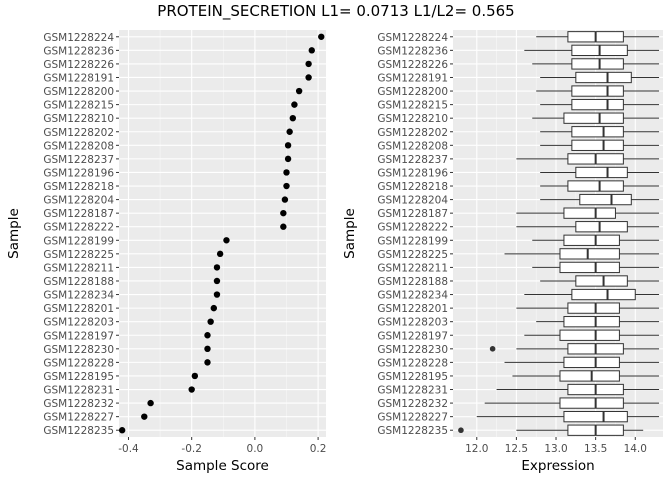  What do you see at coordinates (318, 449) in the screenshot?
I see `x-tick-label: 0.2` at bounding box center [318, 449].